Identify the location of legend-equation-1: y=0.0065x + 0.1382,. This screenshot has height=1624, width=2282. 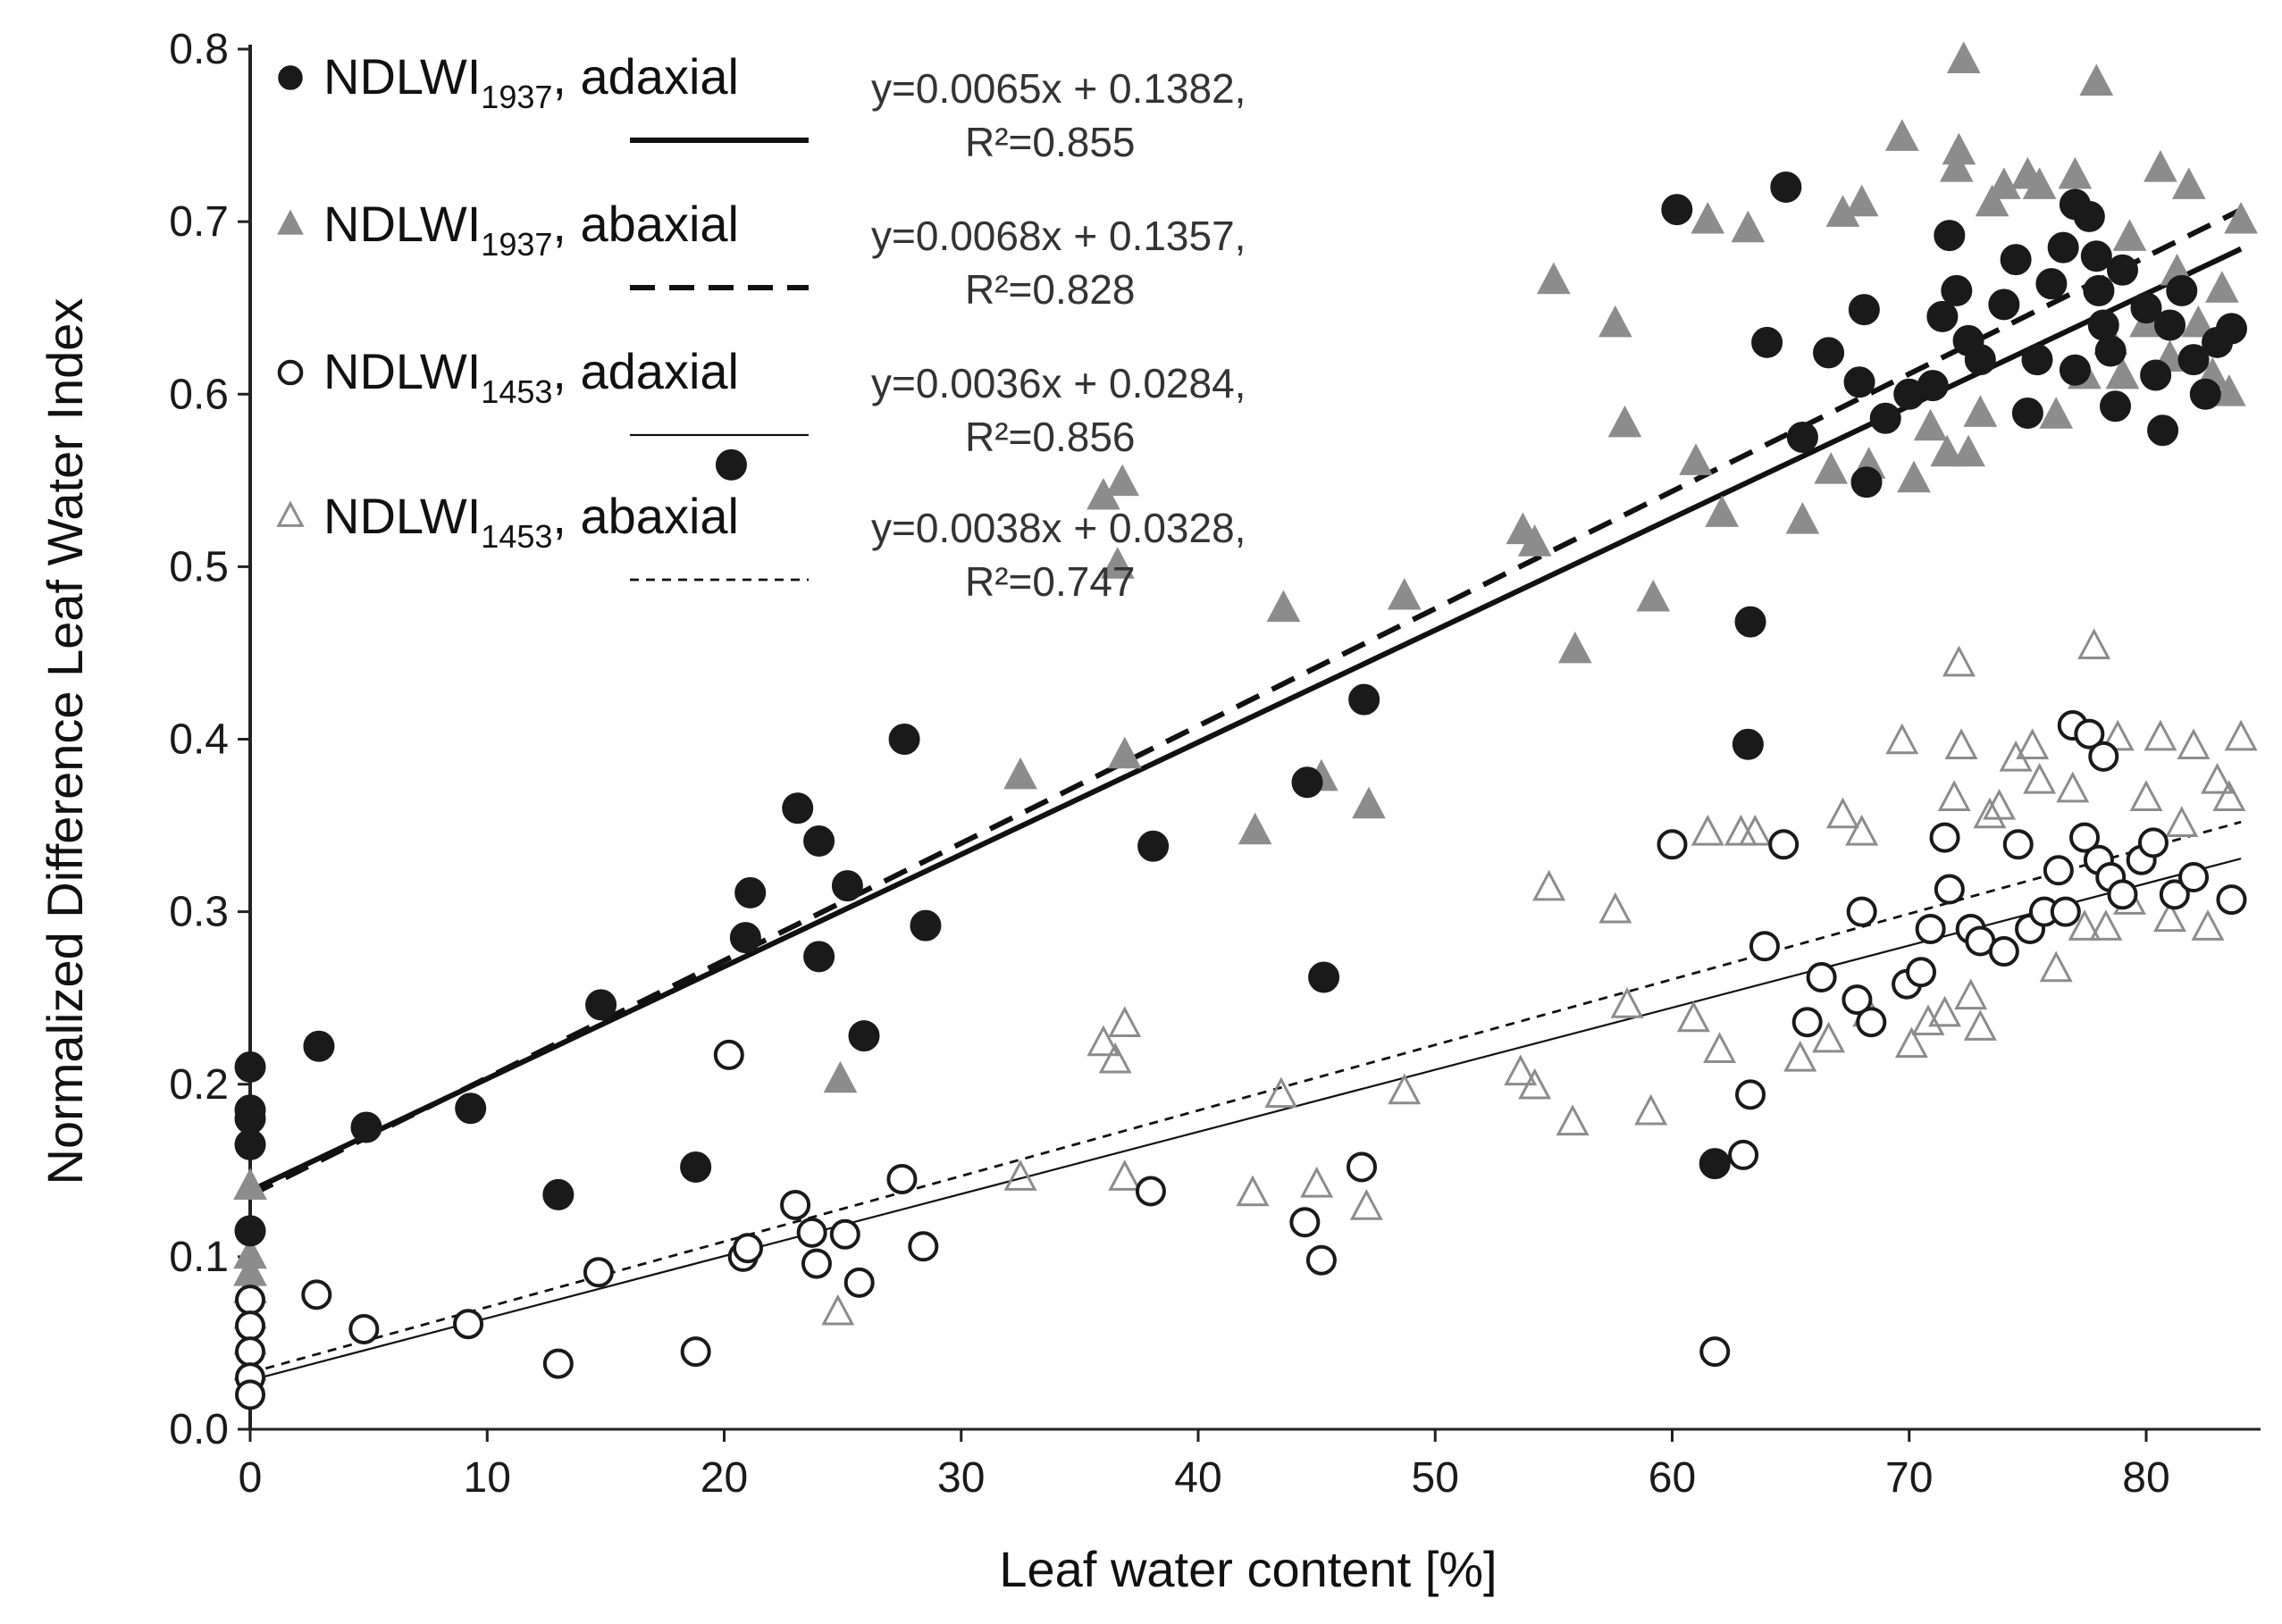
(1058, 88).